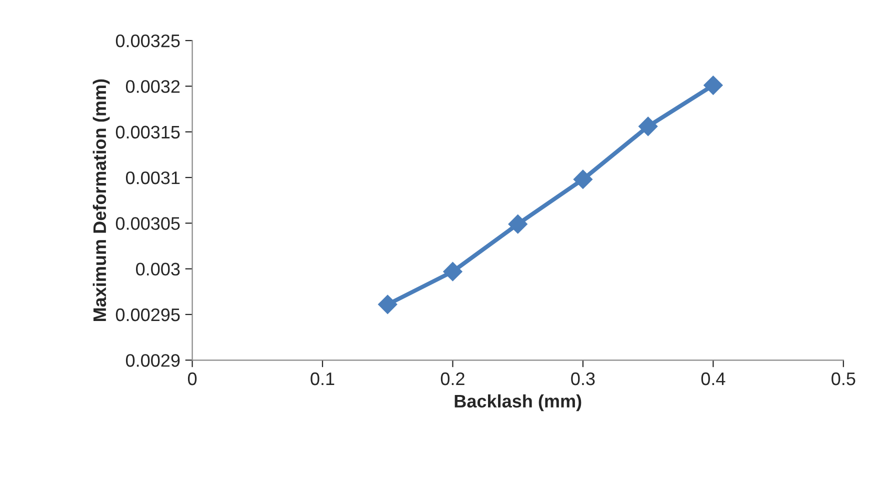  What do you see at coordinates (322, 379) in the screenshot?
I see `x-tick-label: 0.1` at bounding box center [322, 379].